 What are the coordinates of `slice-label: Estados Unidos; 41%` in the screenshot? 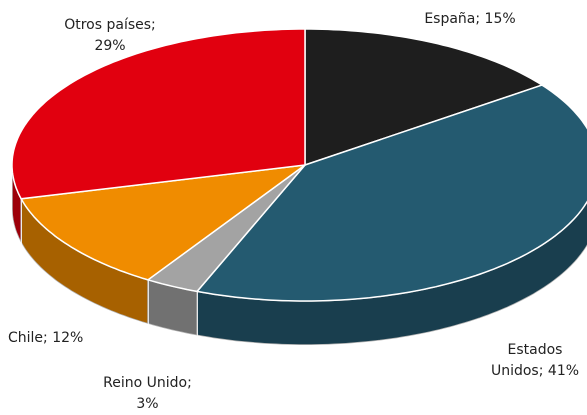 It's located at (533, 361).